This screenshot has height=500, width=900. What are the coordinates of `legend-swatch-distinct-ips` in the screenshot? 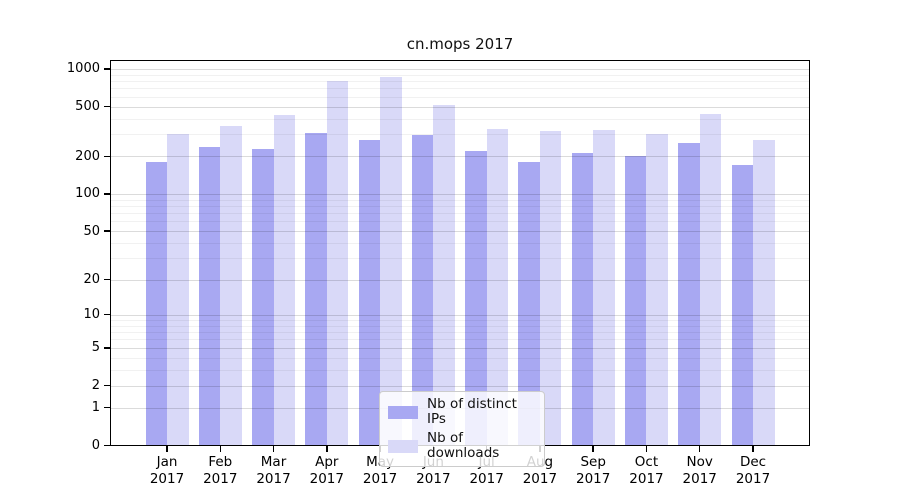 It's located at (403, 412).